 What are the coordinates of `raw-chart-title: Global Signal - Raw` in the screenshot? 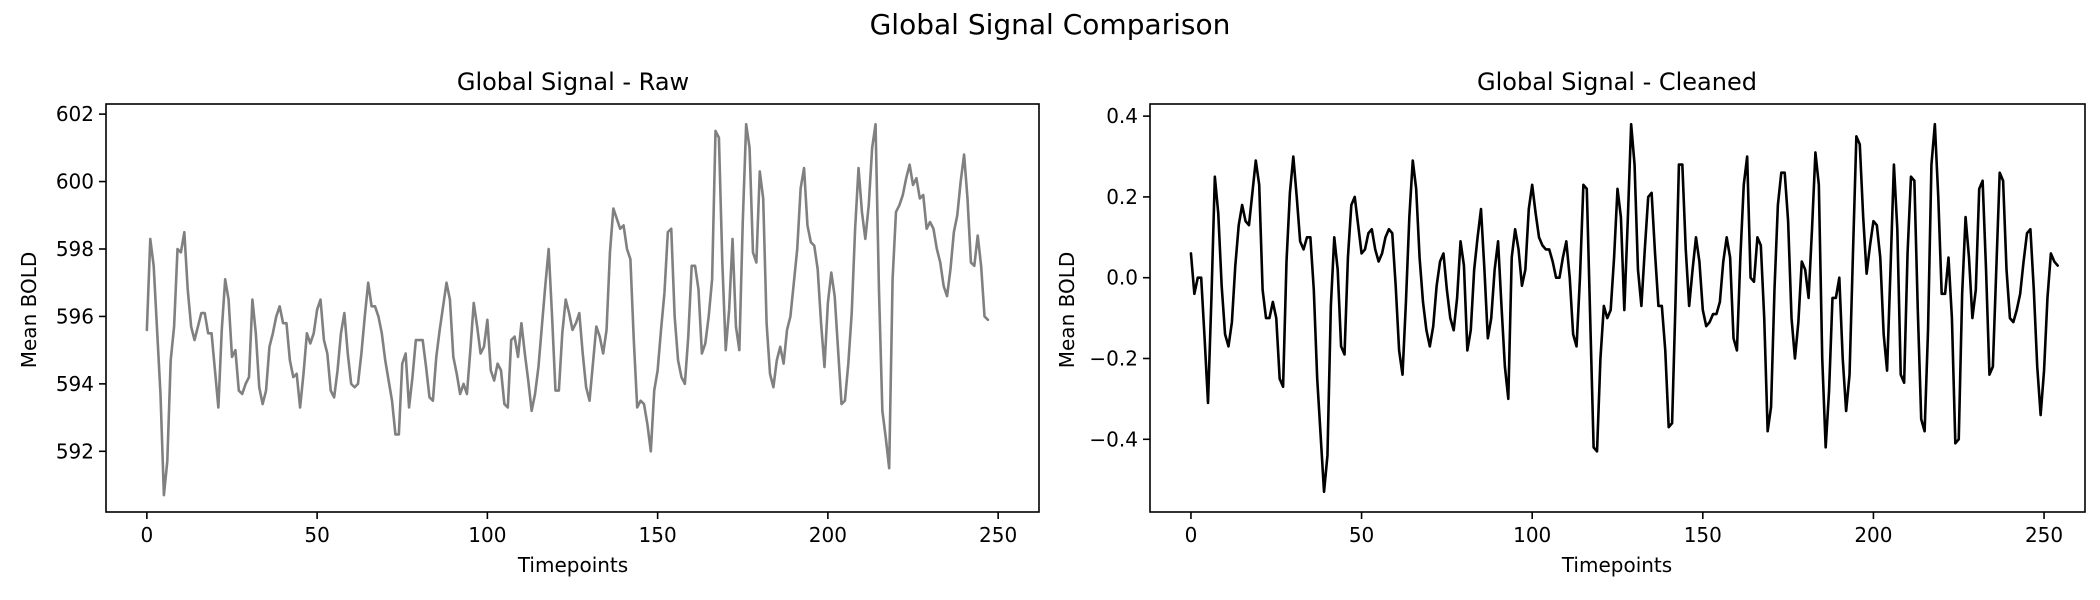 It's located at (573, 82).